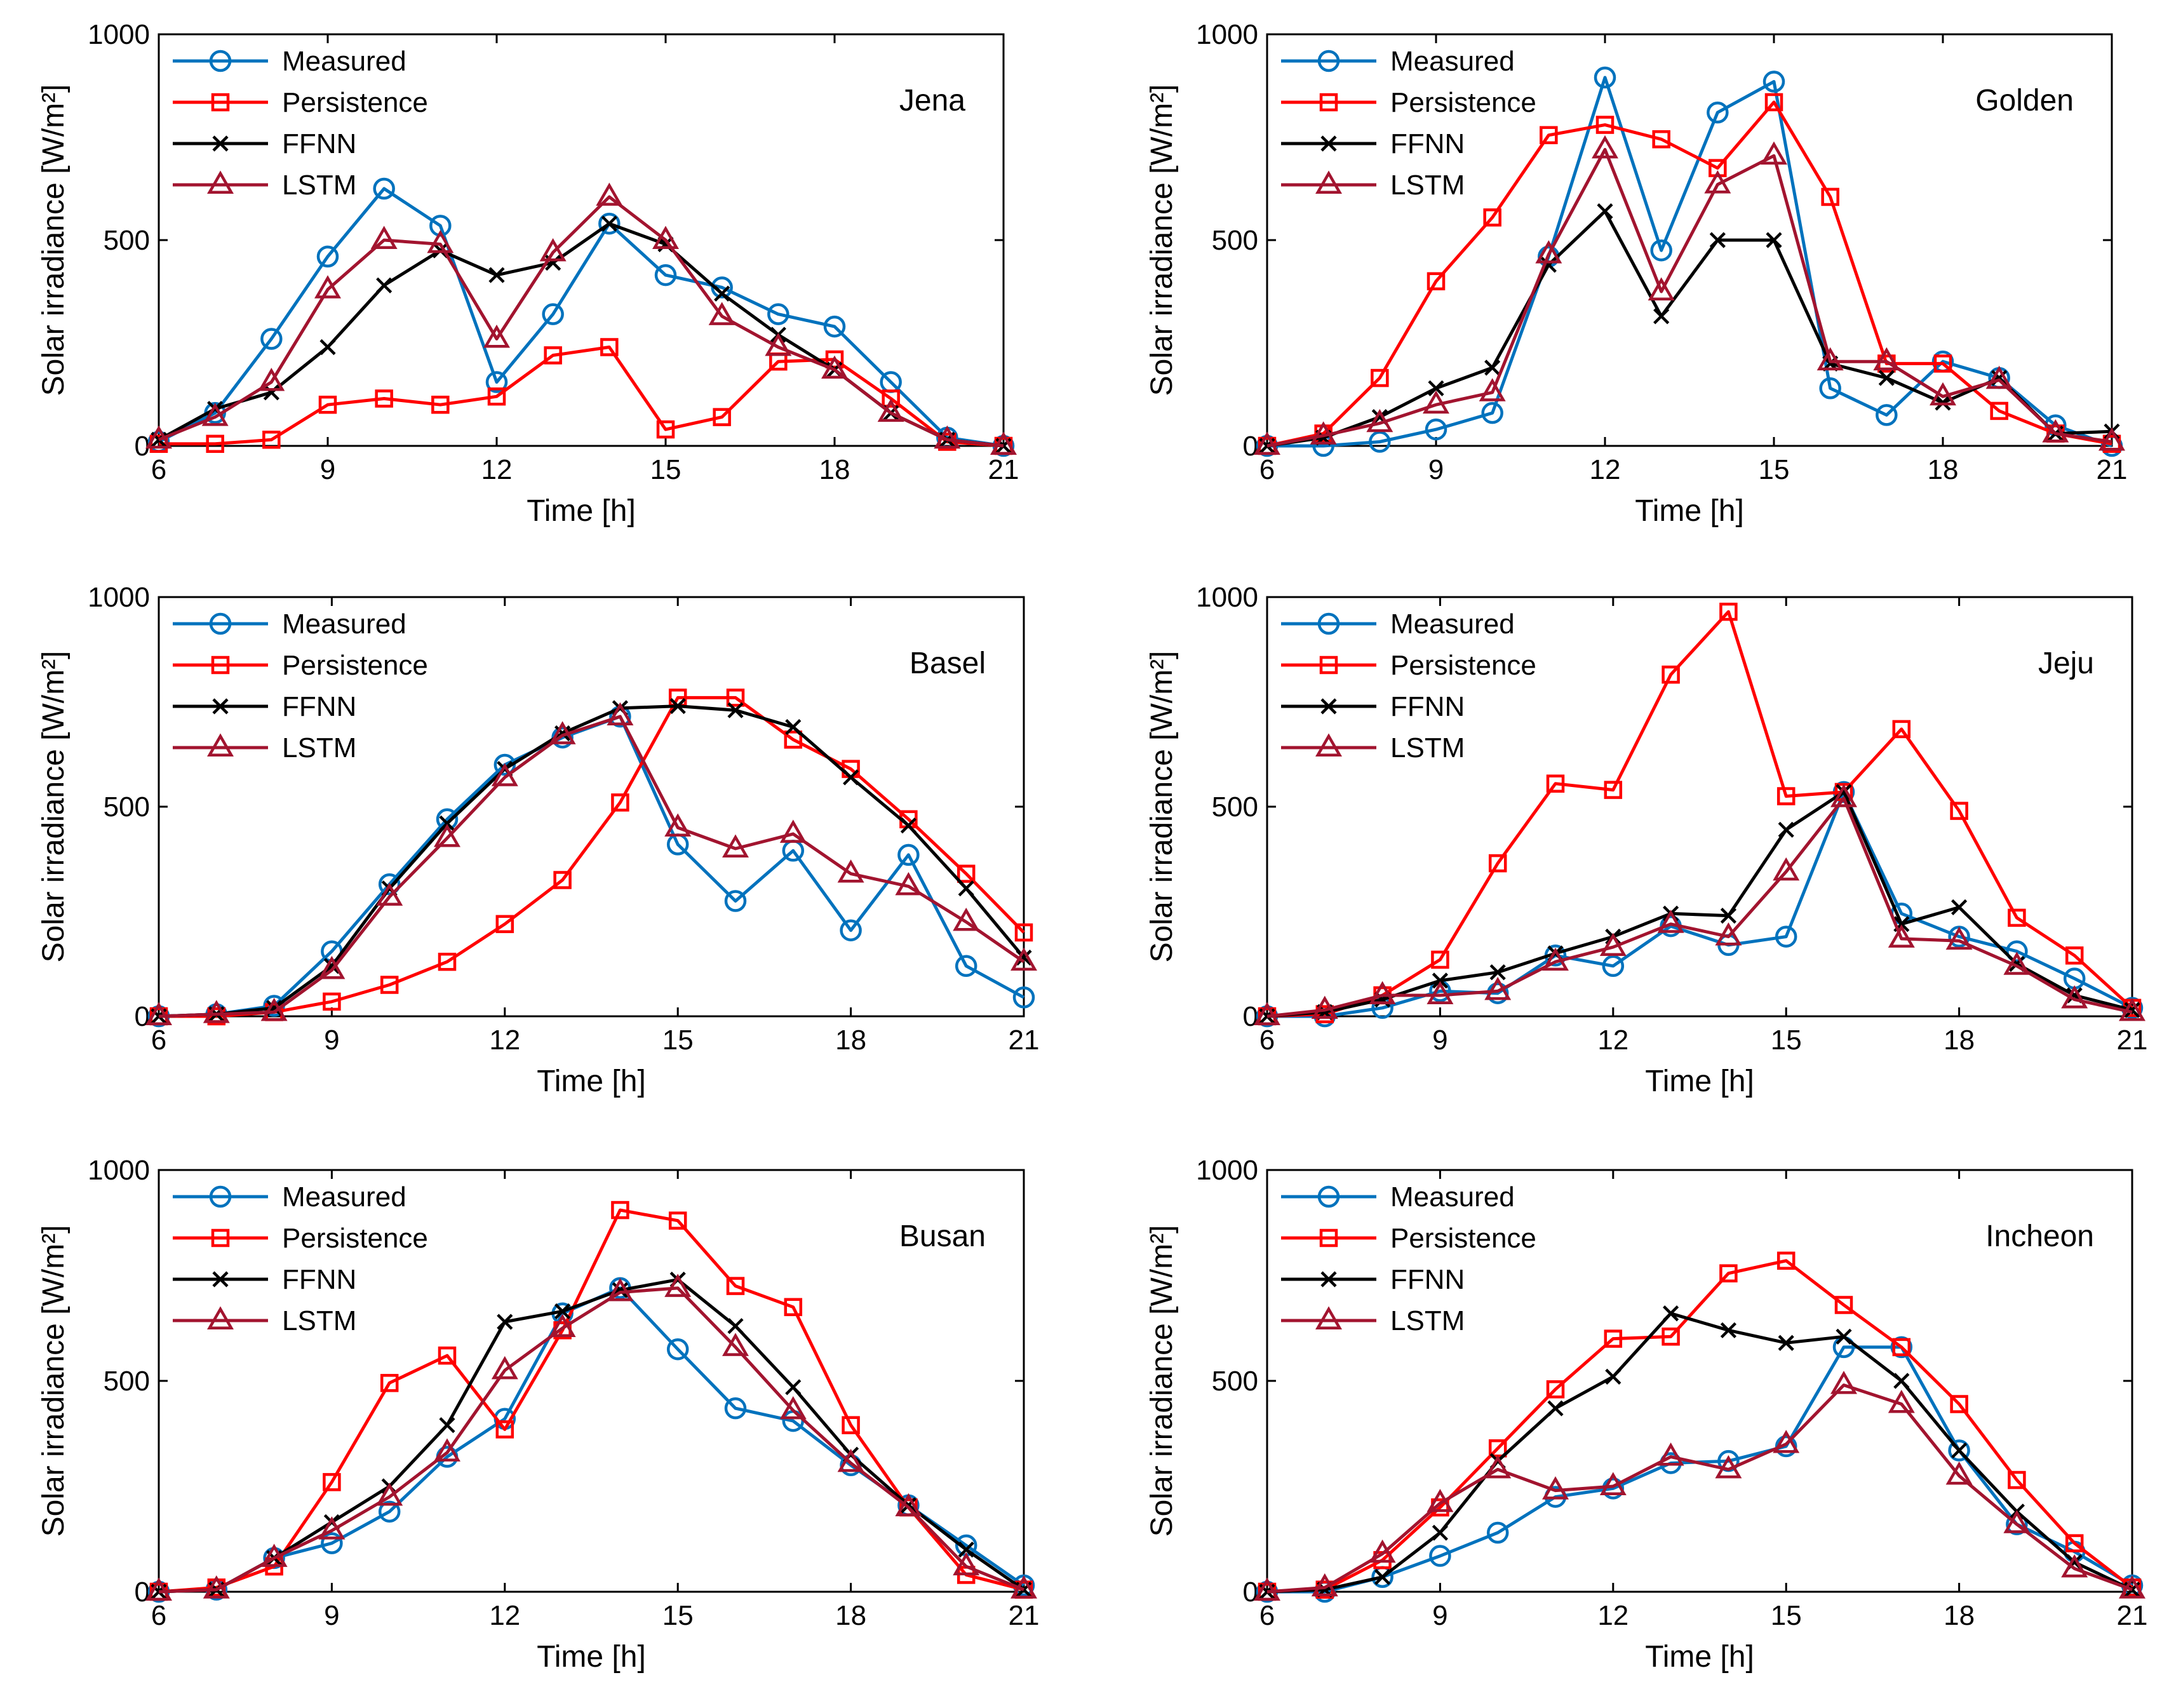 Image resolution: width=2162 pixels, height=1708 pixels. I want to click on legend-label-persistence: Persistence, so click(355, 102).